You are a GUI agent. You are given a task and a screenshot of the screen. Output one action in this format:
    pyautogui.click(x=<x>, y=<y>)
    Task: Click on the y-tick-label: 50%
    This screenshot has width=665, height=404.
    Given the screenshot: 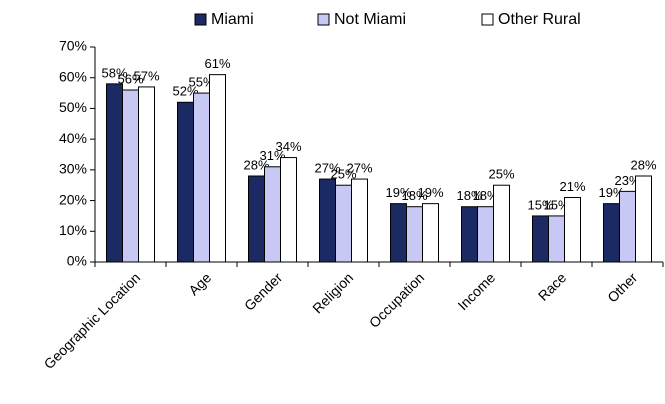 What is the action you would take?
    pyautogui.click(x=73, y=107)
    